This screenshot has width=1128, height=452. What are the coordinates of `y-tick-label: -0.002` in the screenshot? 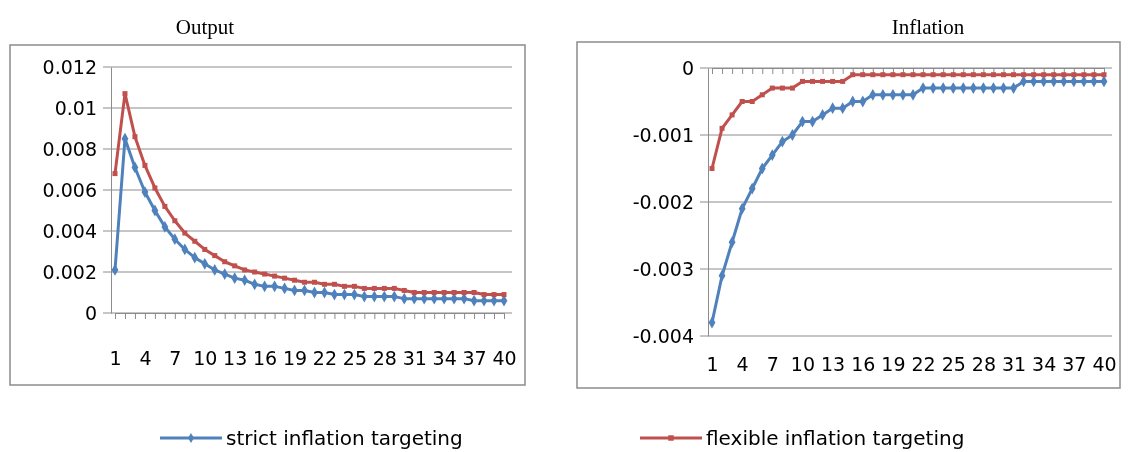 It's located at (663, 201).